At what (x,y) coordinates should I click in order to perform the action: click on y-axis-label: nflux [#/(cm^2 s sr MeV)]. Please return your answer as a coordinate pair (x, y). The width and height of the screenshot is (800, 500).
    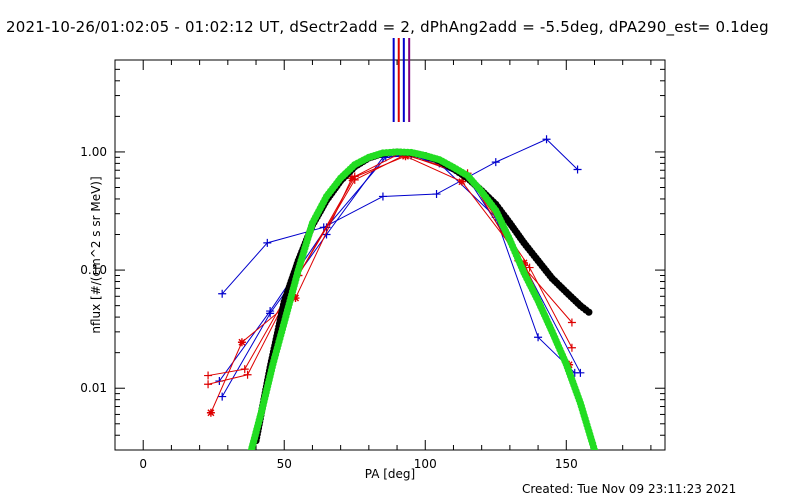
    Looking at the image, I should click on (96, 254).